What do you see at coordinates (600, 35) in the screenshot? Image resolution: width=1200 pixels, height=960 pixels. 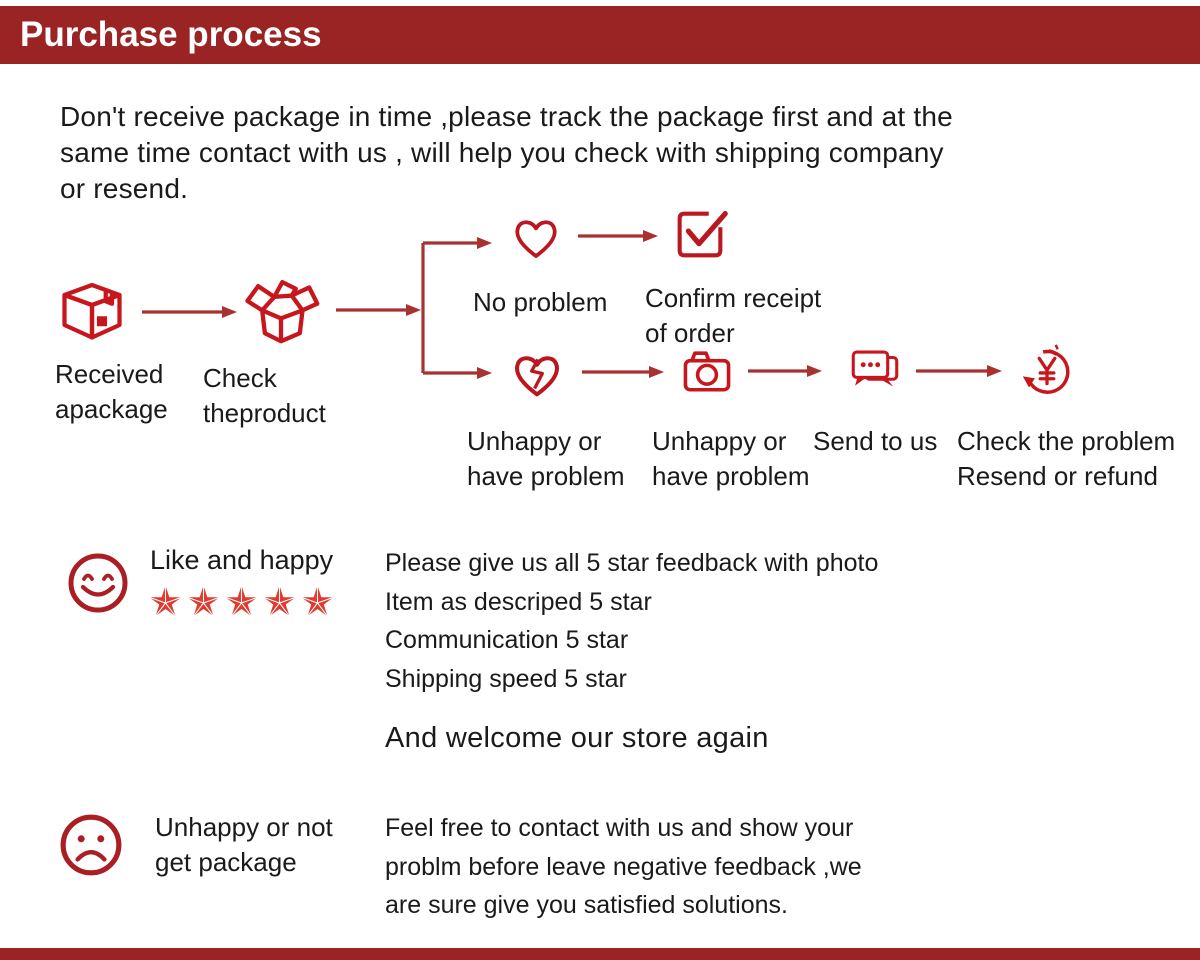 I see `header-bar: Purchase process` at bounding box center [600, 35].